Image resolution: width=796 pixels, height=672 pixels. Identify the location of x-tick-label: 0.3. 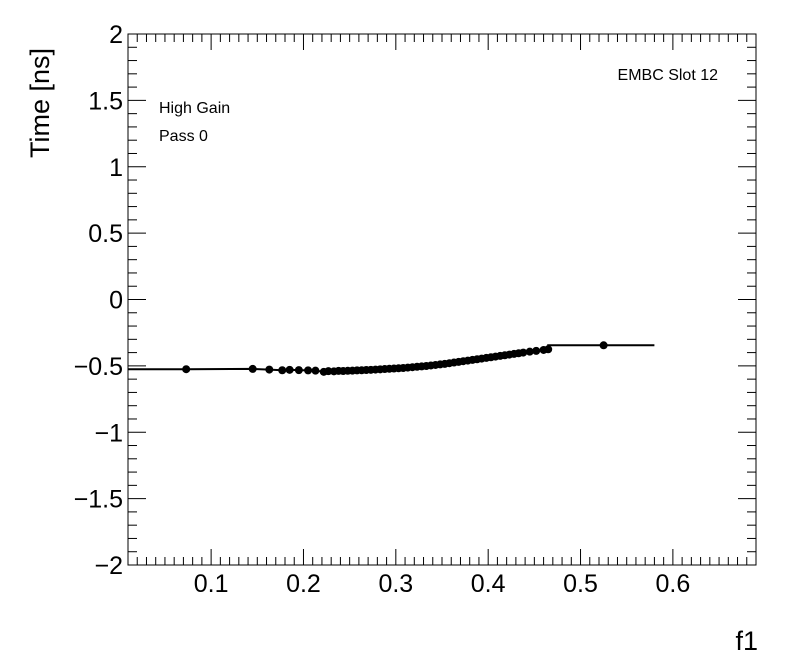
(395, 584).